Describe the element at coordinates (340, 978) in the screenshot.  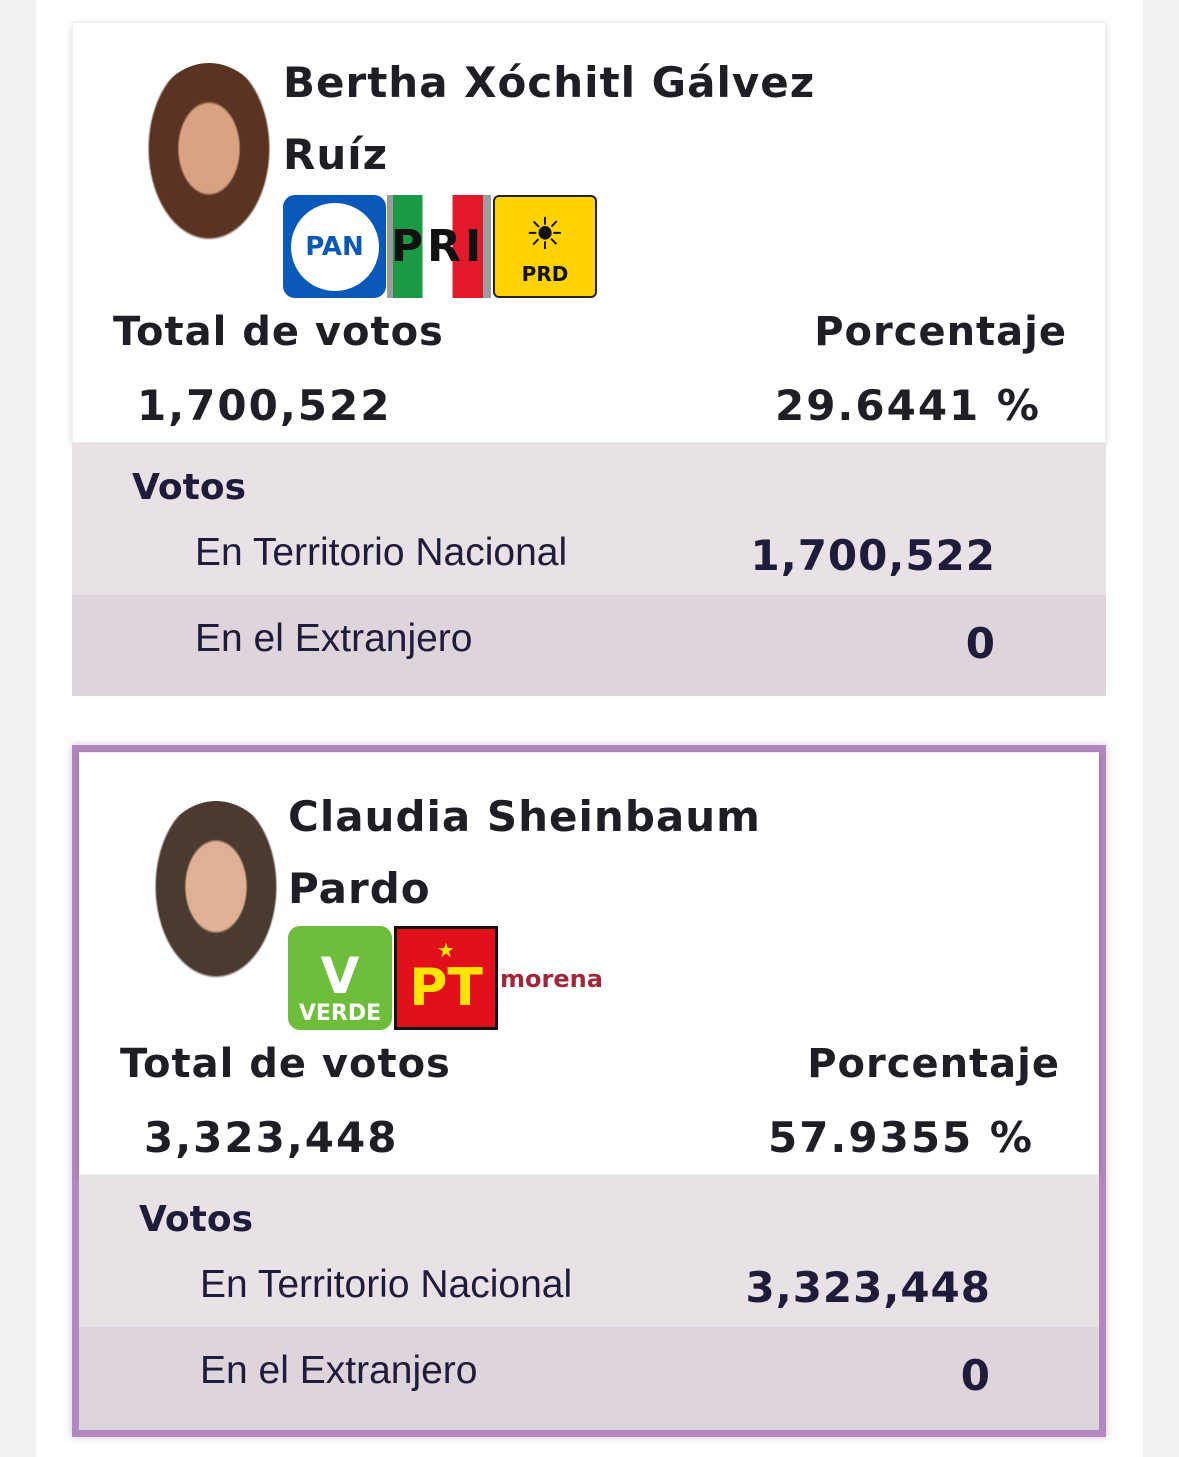
I see `verde-logo: V VERDE` at that location.